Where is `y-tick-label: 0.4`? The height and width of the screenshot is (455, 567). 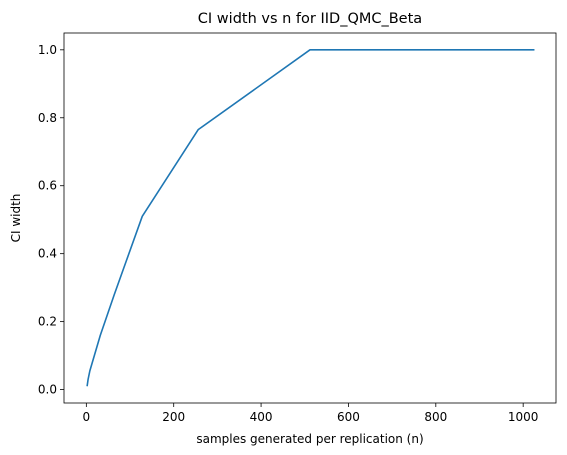 y-tick-label: 0.4 is located at coordinates (47, 254).